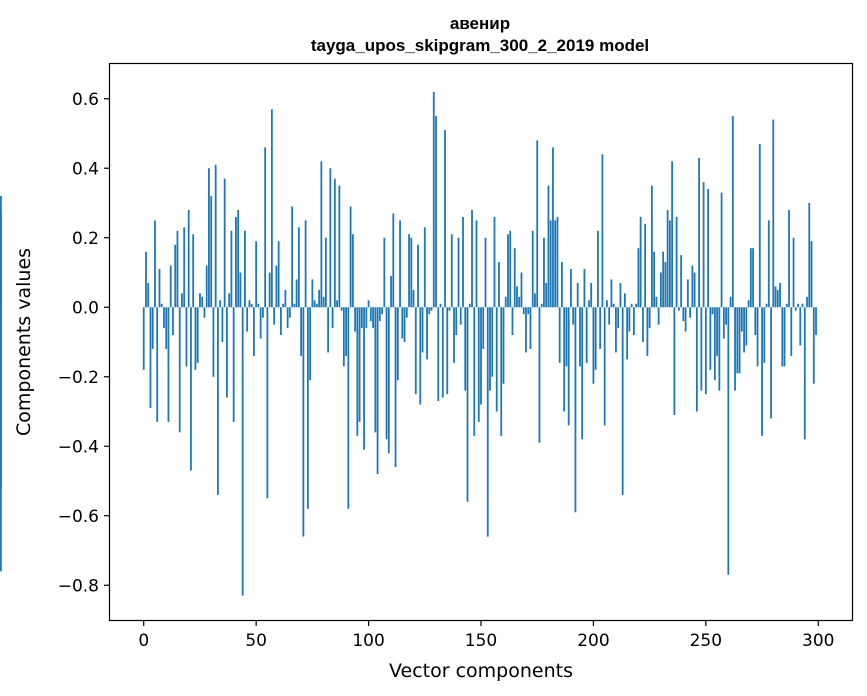 Image resolution: width=867 pixels, height=696 pixels. Describe the element at coordinates (84, 343) in the screenshot. I see `y-axis-ticks: 0.6 0.4 0.2 0.0 −0.2 −0.4 −0.6 −0.8` at that location.